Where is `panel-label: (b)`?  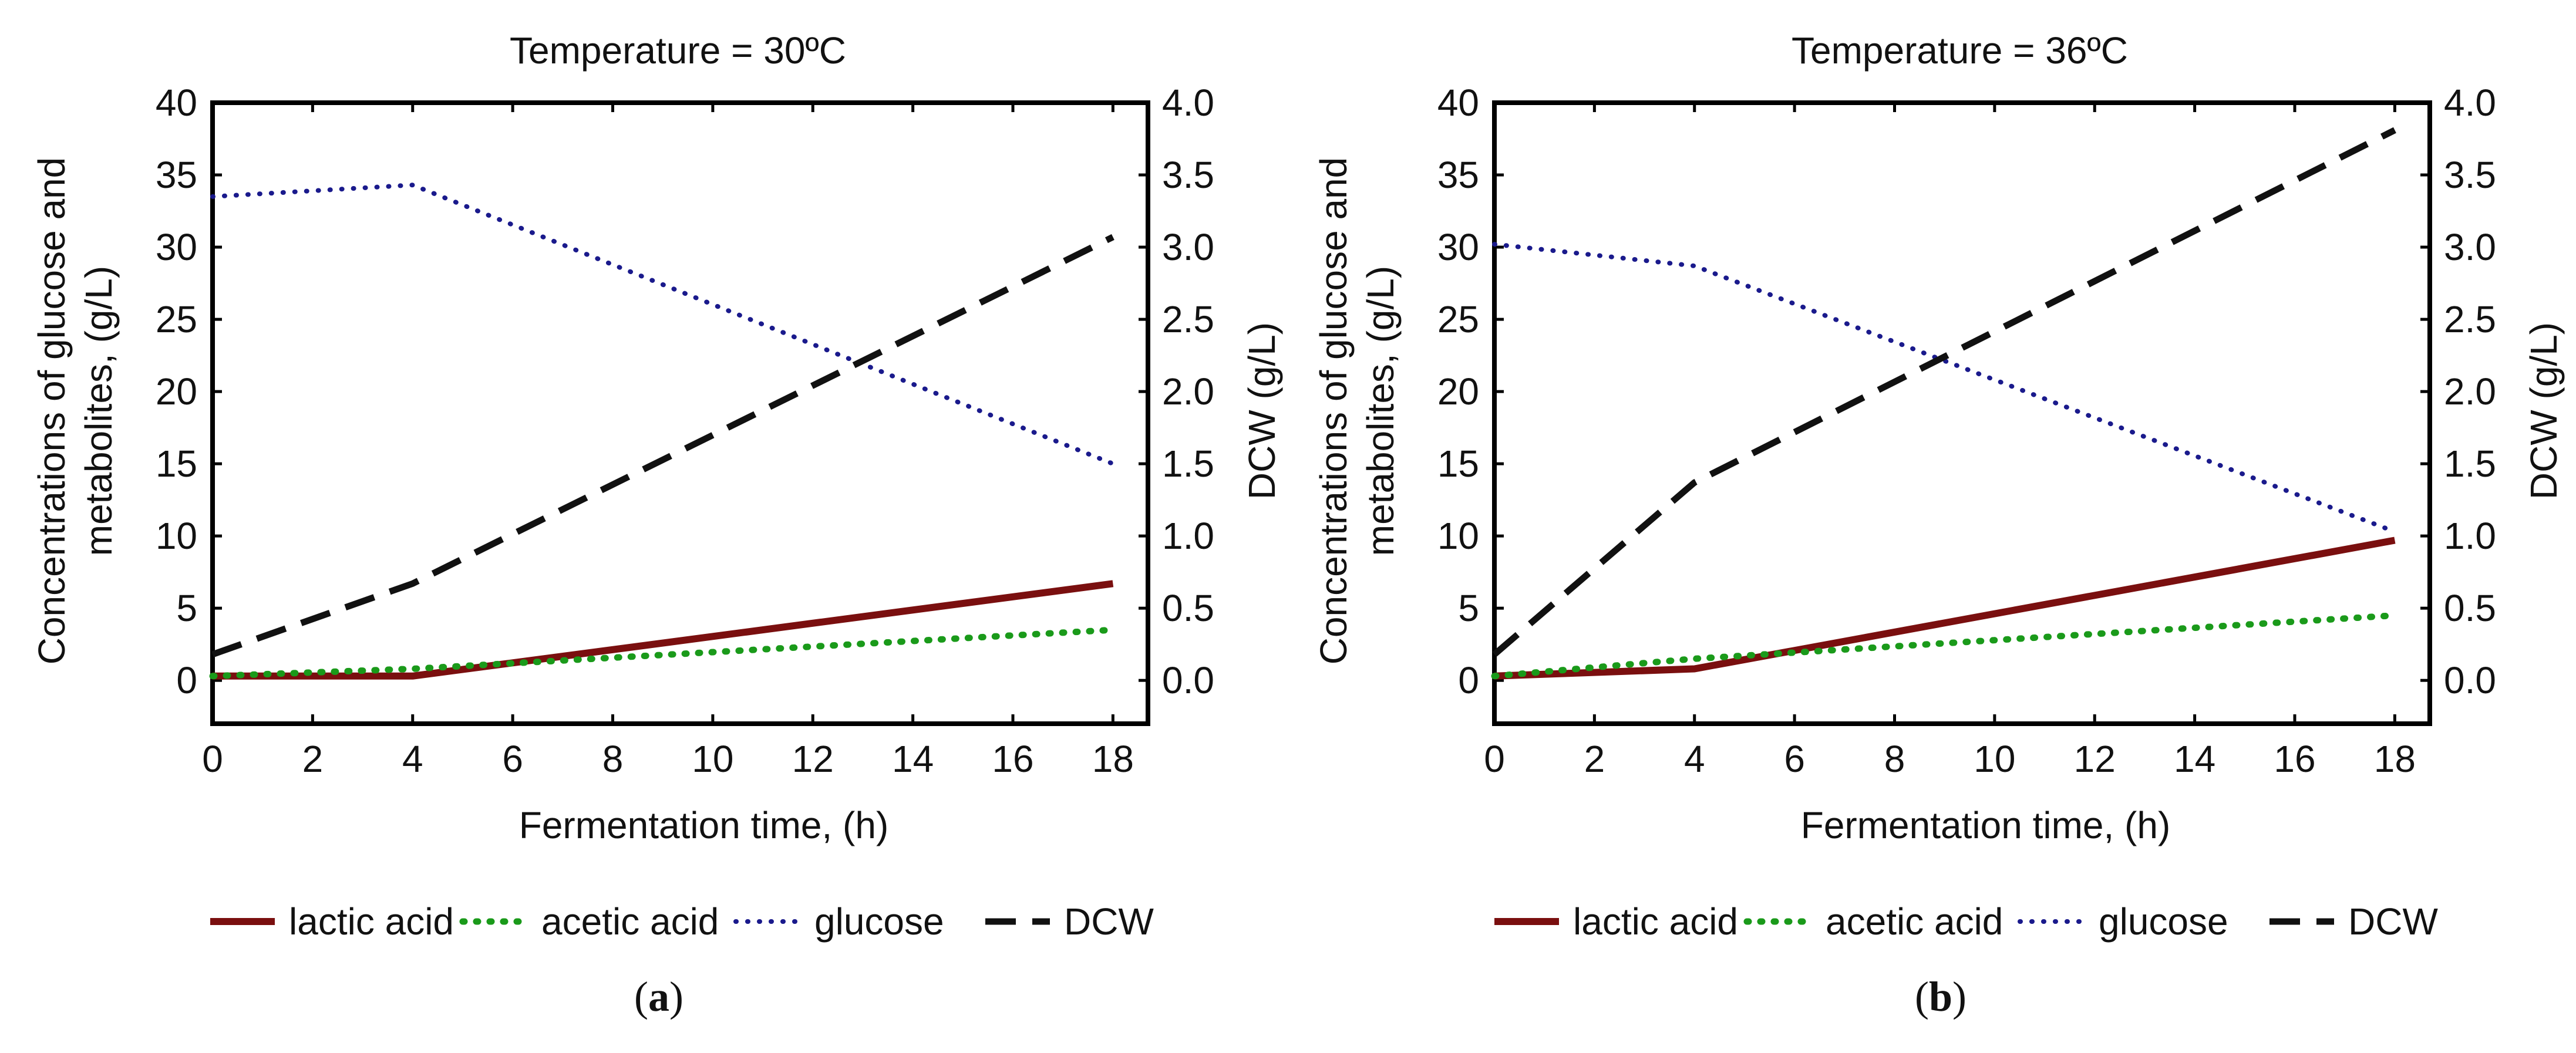
panel-label: (b) is located at coordinates (1940, 996).